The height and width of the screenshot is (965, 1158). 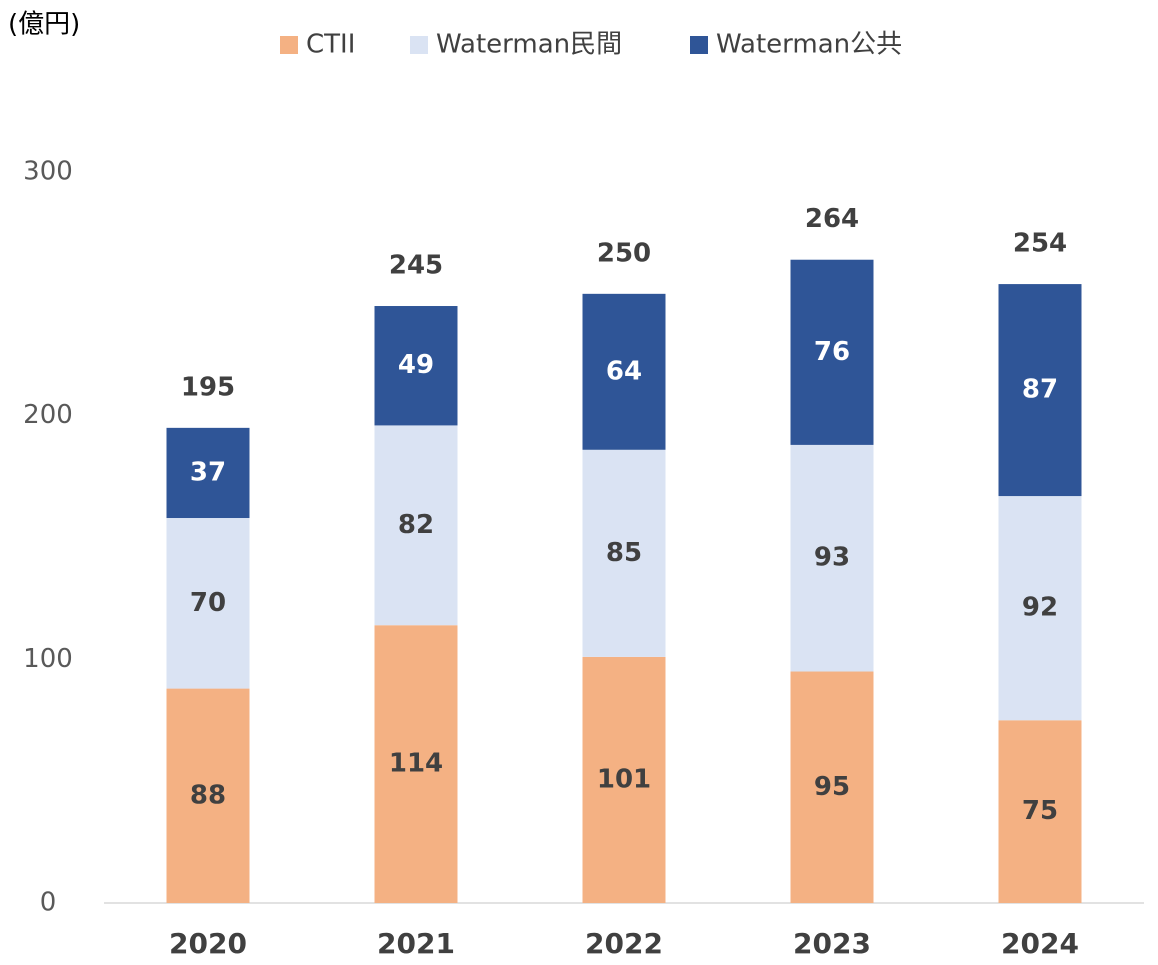 I want to click on data-label: 82, so click(x=416, y=525).